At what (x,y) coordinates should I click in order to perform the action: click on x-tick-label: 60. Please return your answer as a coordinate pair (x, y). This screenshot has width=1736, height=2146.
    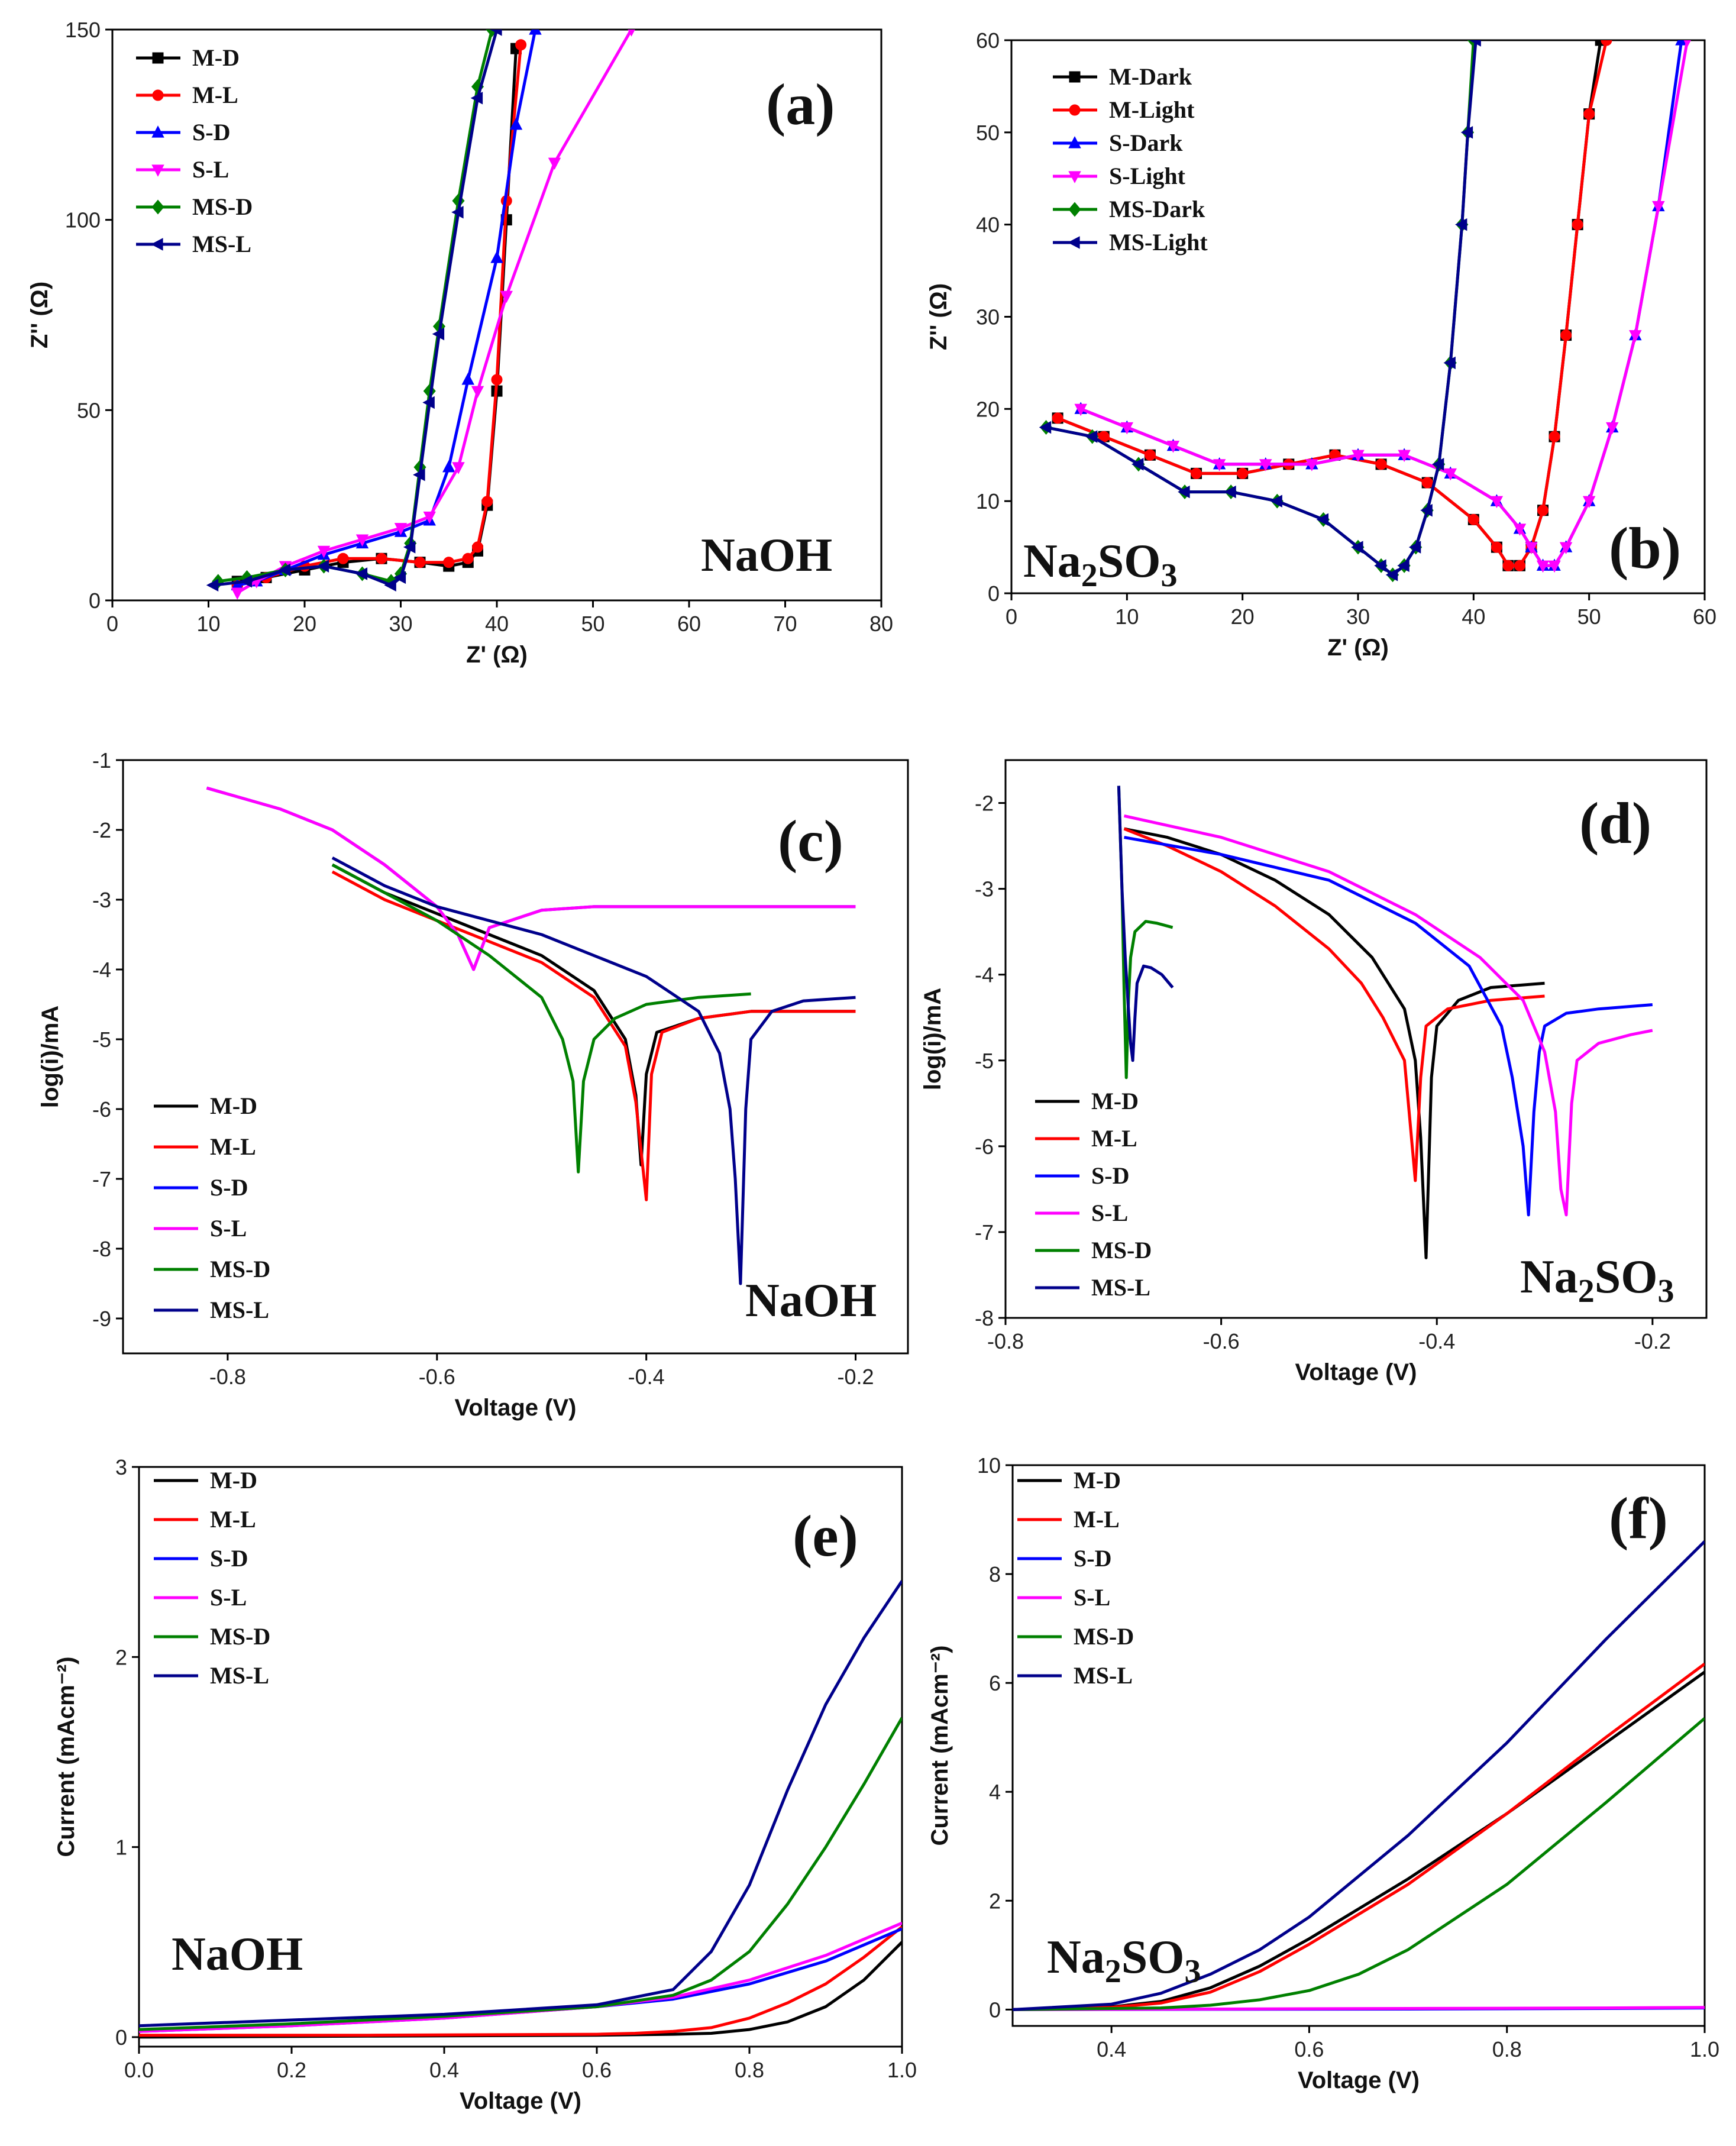
    Looking at the image, I should click on (1704, 617).